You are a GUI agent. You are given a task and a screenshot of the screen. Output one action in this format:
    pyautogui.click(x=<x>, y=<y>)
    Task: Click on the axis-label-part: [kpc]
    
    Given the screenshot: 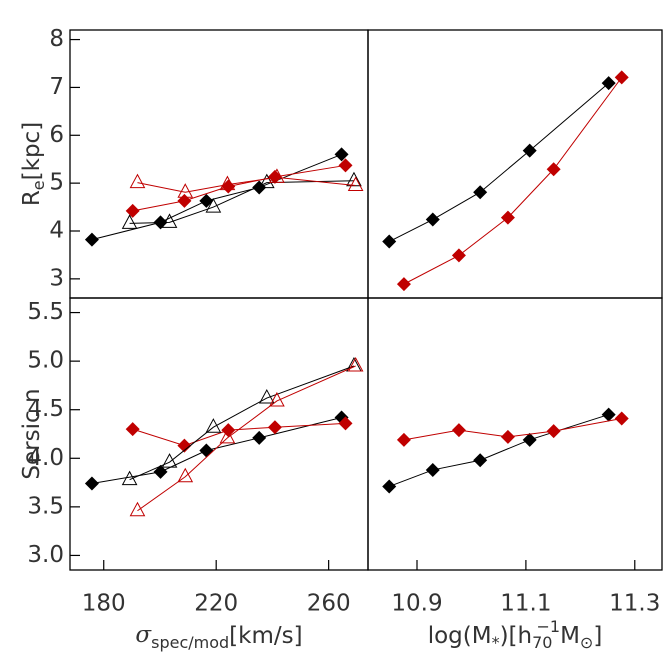 What is the action you would take?
    pyautogui.click(x=32, y=151)
    